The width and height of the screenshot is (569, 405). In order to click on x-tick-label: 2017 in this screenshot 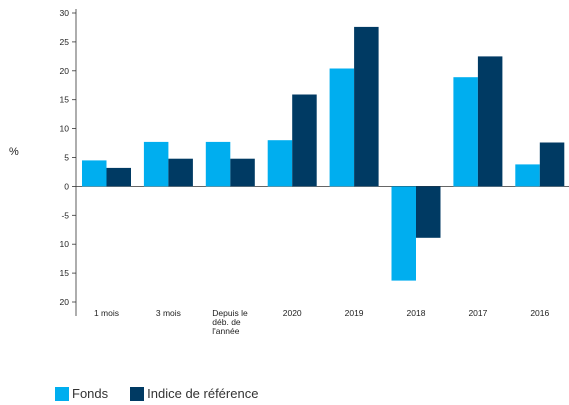, I will do `click(477, 313)`.